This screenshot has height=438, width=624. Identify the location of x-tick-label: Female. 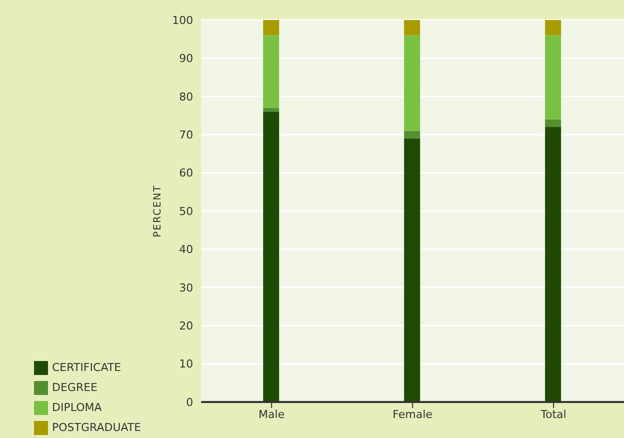
(412, 414).